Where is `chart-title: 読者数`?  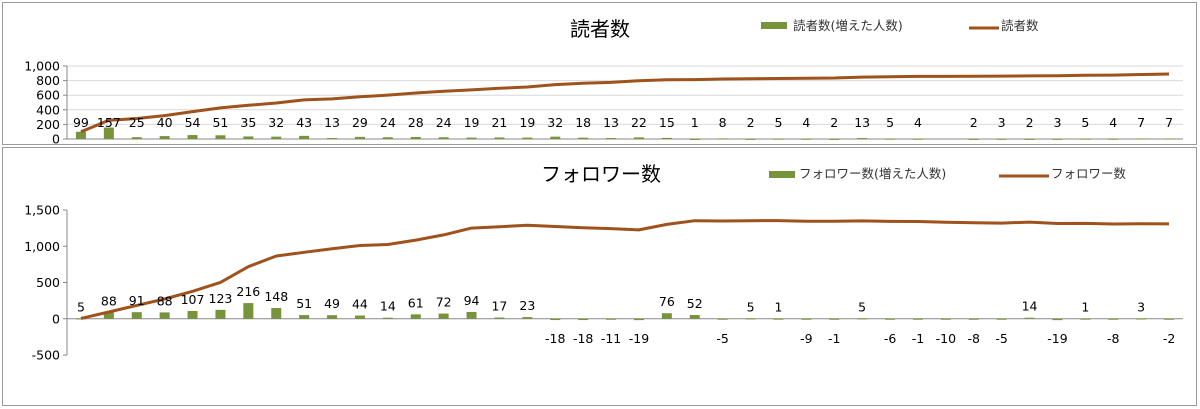
chart-title: 読者数 is located at coordinates (600, 29).